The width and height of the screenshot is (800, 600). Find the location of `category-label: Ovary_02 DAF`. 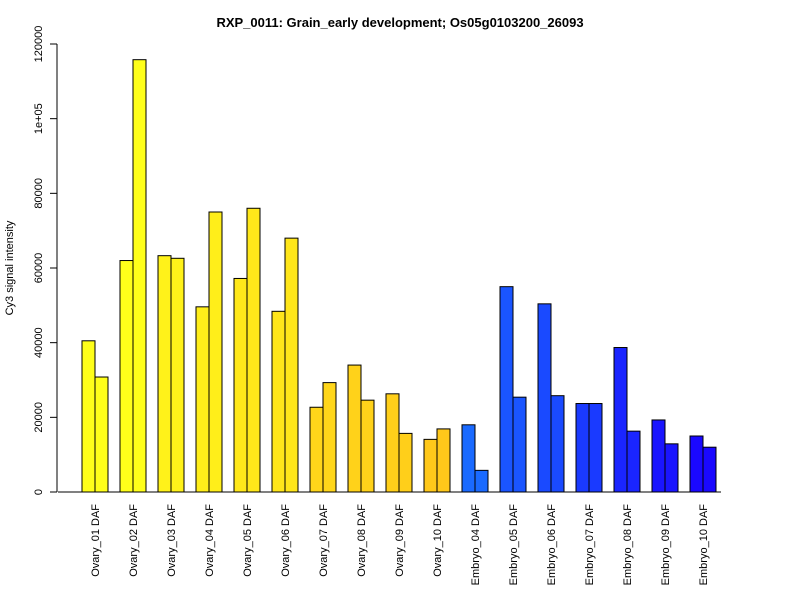

category-label: Ovary_02 DAF is located at coordinates (134, 540).